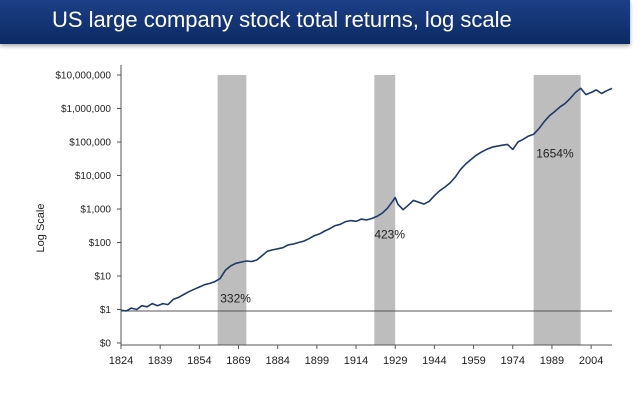 The width and height of the screenshot is (640, 420). I want to click on y-tick-label: $10,000,000, so click(83, 76).